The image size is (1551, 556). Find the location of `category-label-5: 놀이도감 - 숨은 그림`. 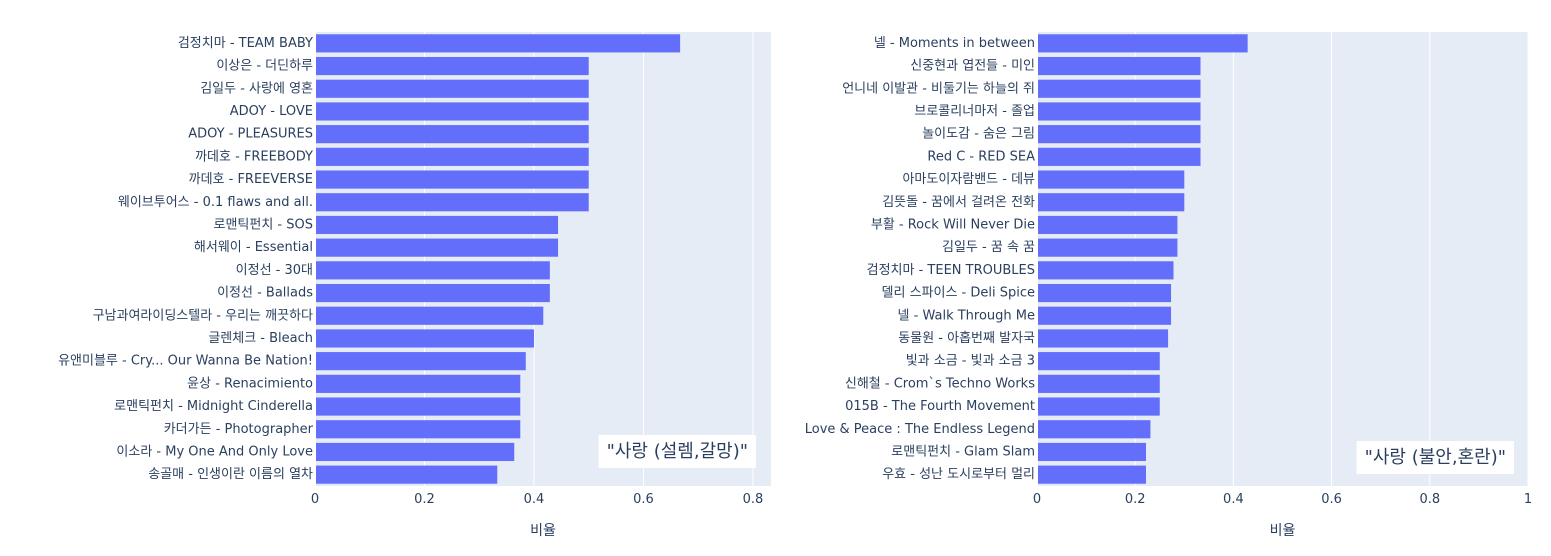

category-label-5: 놀이도감 - 숨은 그림 is located at coordinates (978, 134).